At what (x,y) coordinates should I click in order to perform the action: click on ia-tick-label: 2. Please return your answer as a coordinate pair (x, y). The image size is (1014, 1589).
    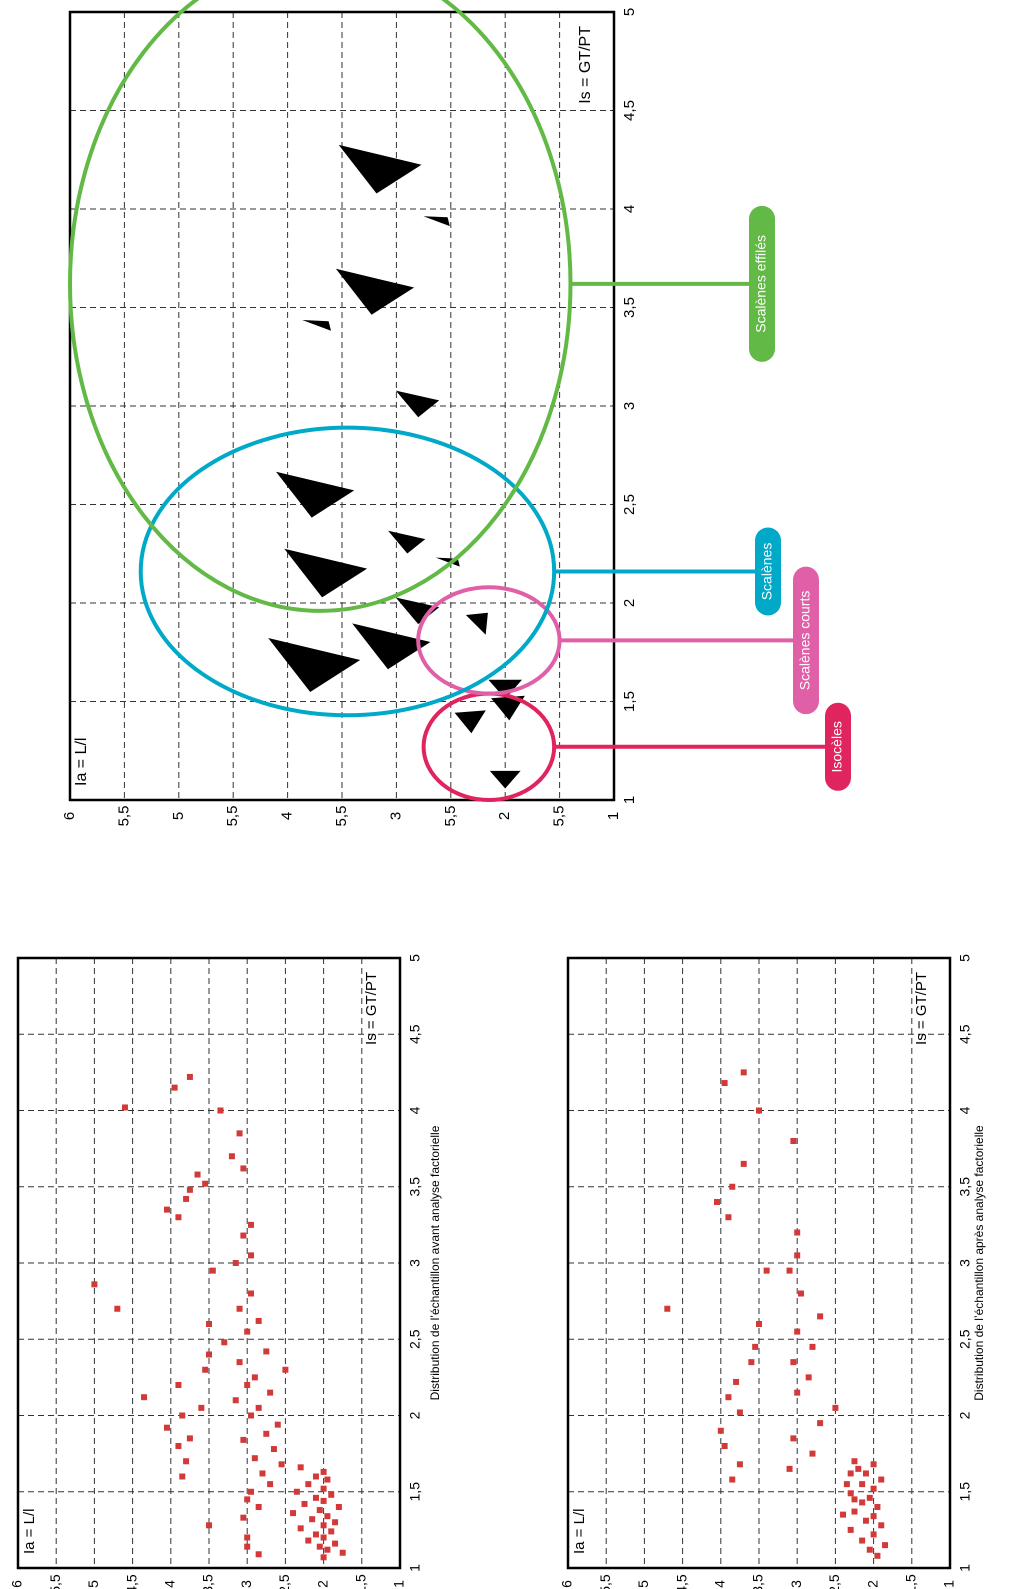
    Looking at the image, I should click on (504, 816).